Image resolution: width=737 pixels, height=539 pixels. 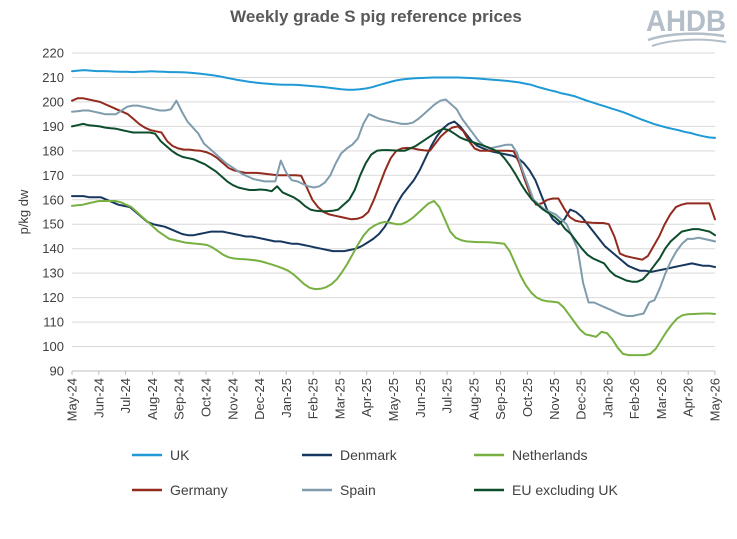 What do you see at coordinates (420, 398) in the screenshot?
I see `x-tick-label: Jun-25` at bounding box center [420, 398].